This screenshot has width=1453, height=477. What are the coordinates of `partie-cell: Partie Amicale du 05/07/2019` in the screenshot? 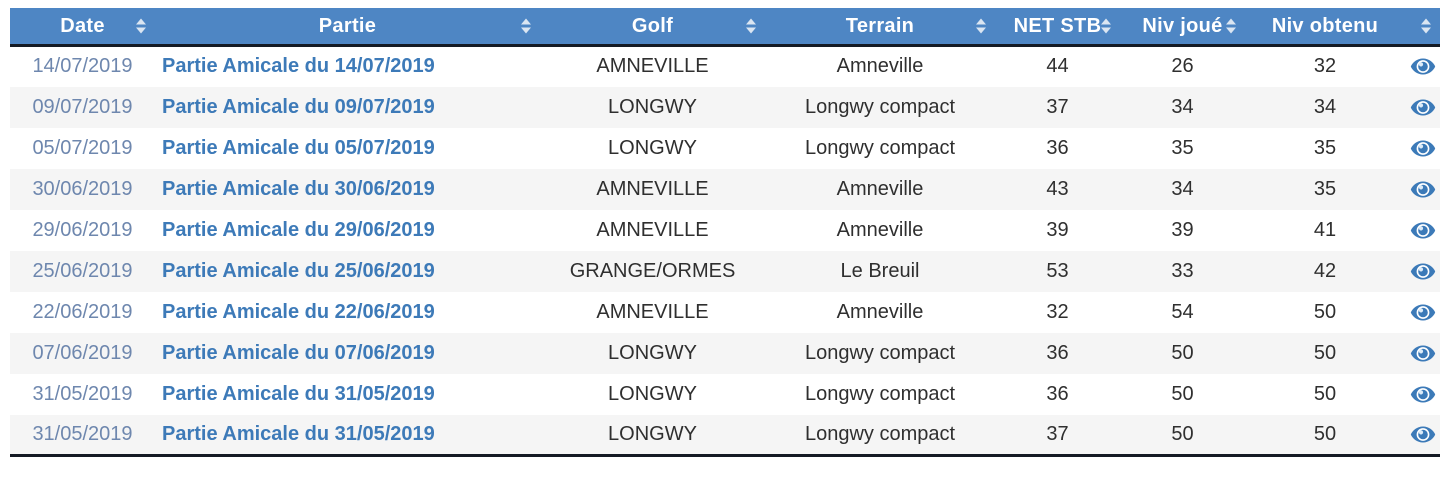 It's located at (347, 148).